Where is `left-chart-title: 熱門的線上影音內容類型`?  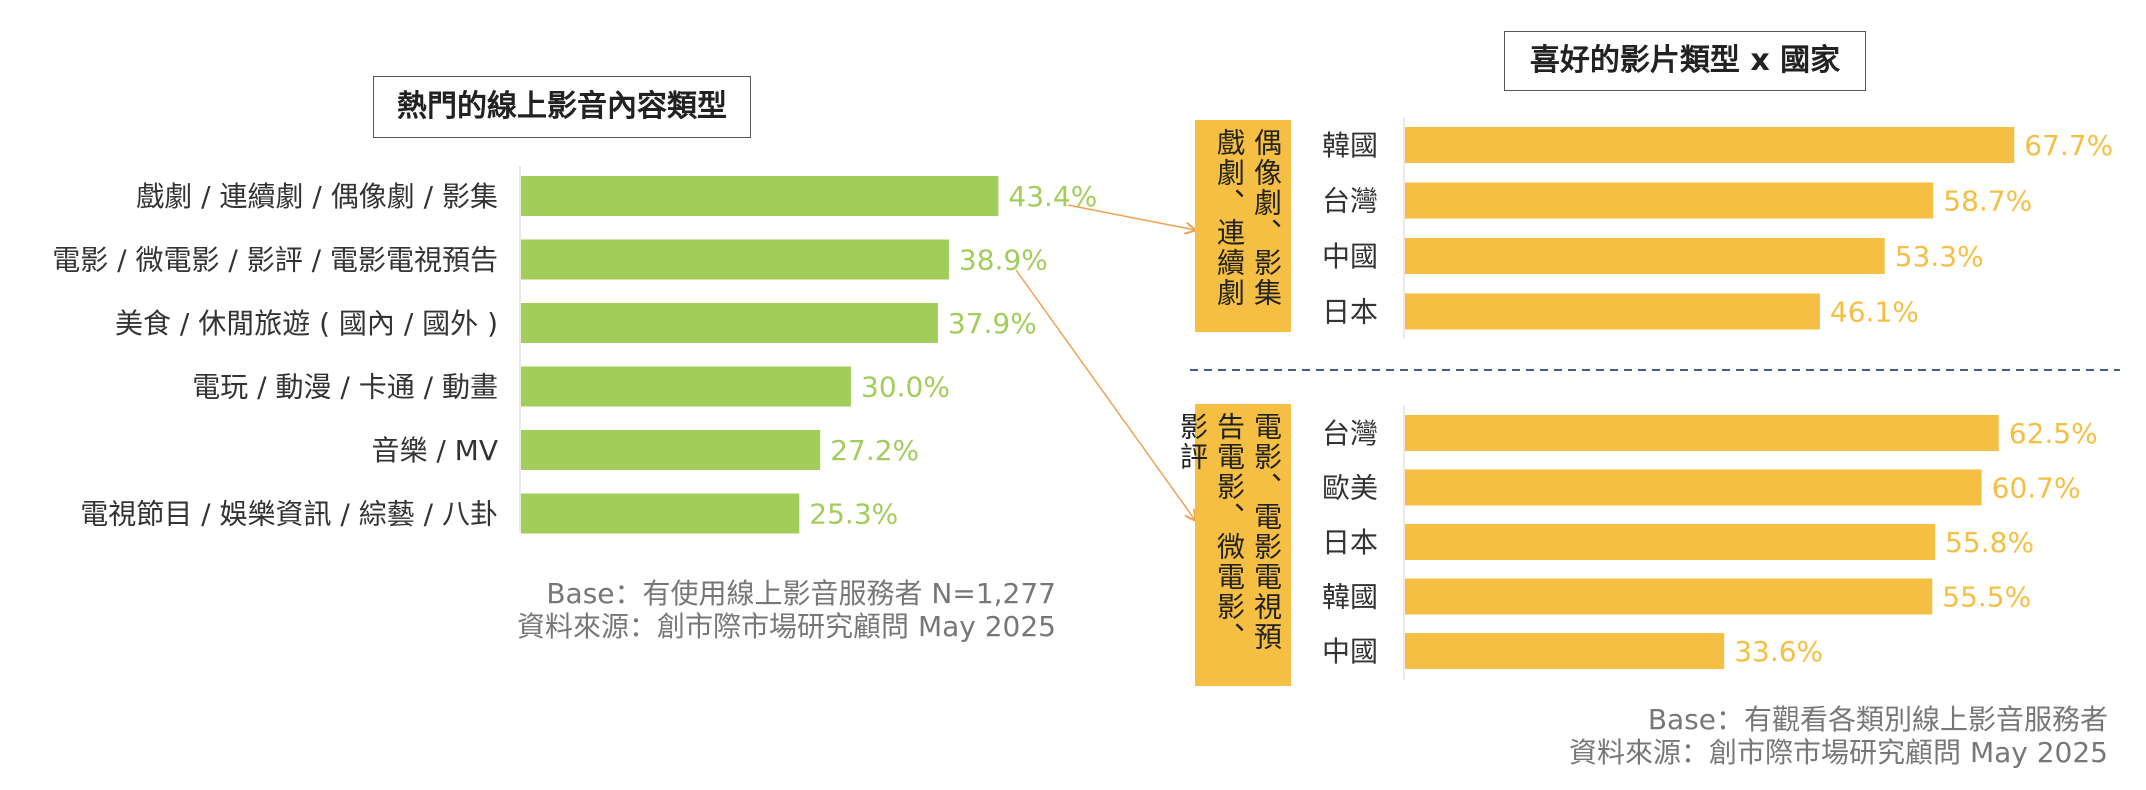
left-chart-title: 熱門的線上影音內容類型 is located at coordinates (562, 107).